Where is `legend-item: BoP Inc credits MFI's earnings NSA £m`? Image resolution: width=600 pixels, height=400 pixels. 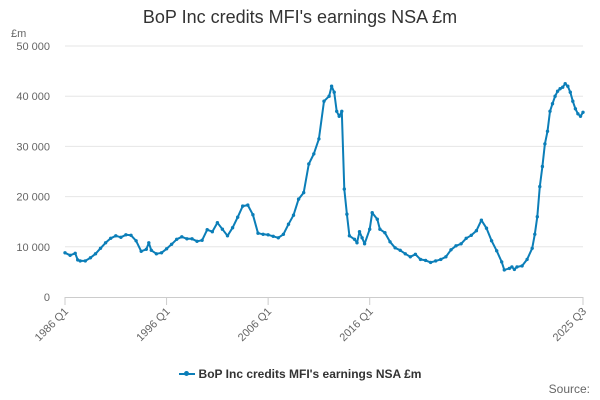
legend-item: BoP Inc credits MFI's earnings NSA £m is located at coordinates (299, 374).